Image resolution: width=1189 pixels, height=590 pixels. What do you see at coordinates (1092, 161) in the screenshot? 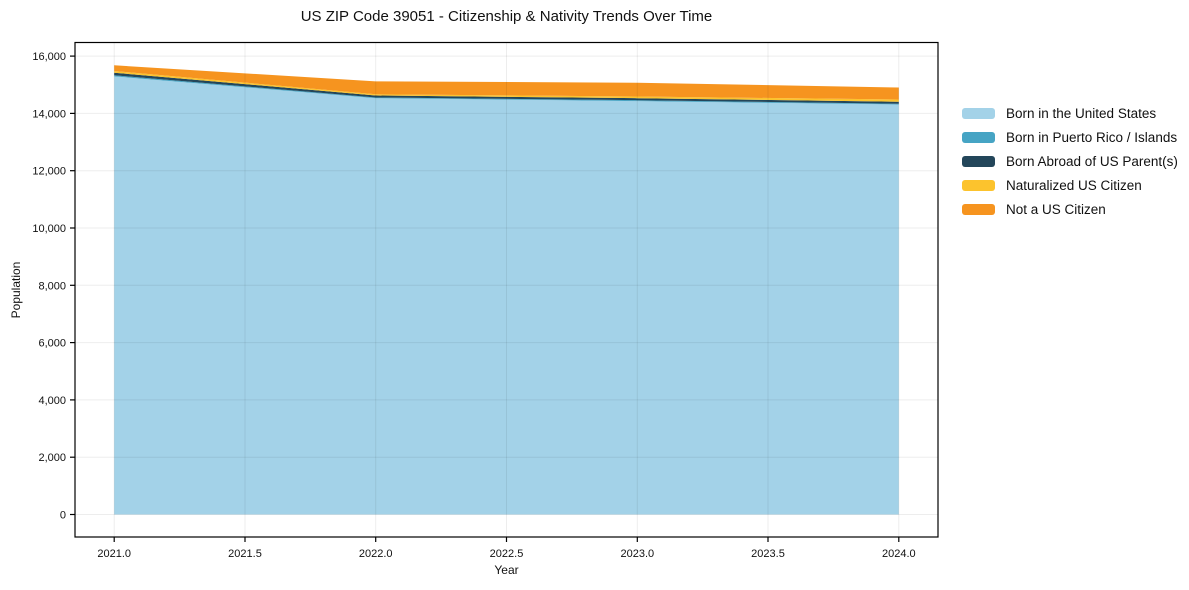
I see `legend-label: Born Abroad of US Parent(s)` at bounding box center [1092, 161].